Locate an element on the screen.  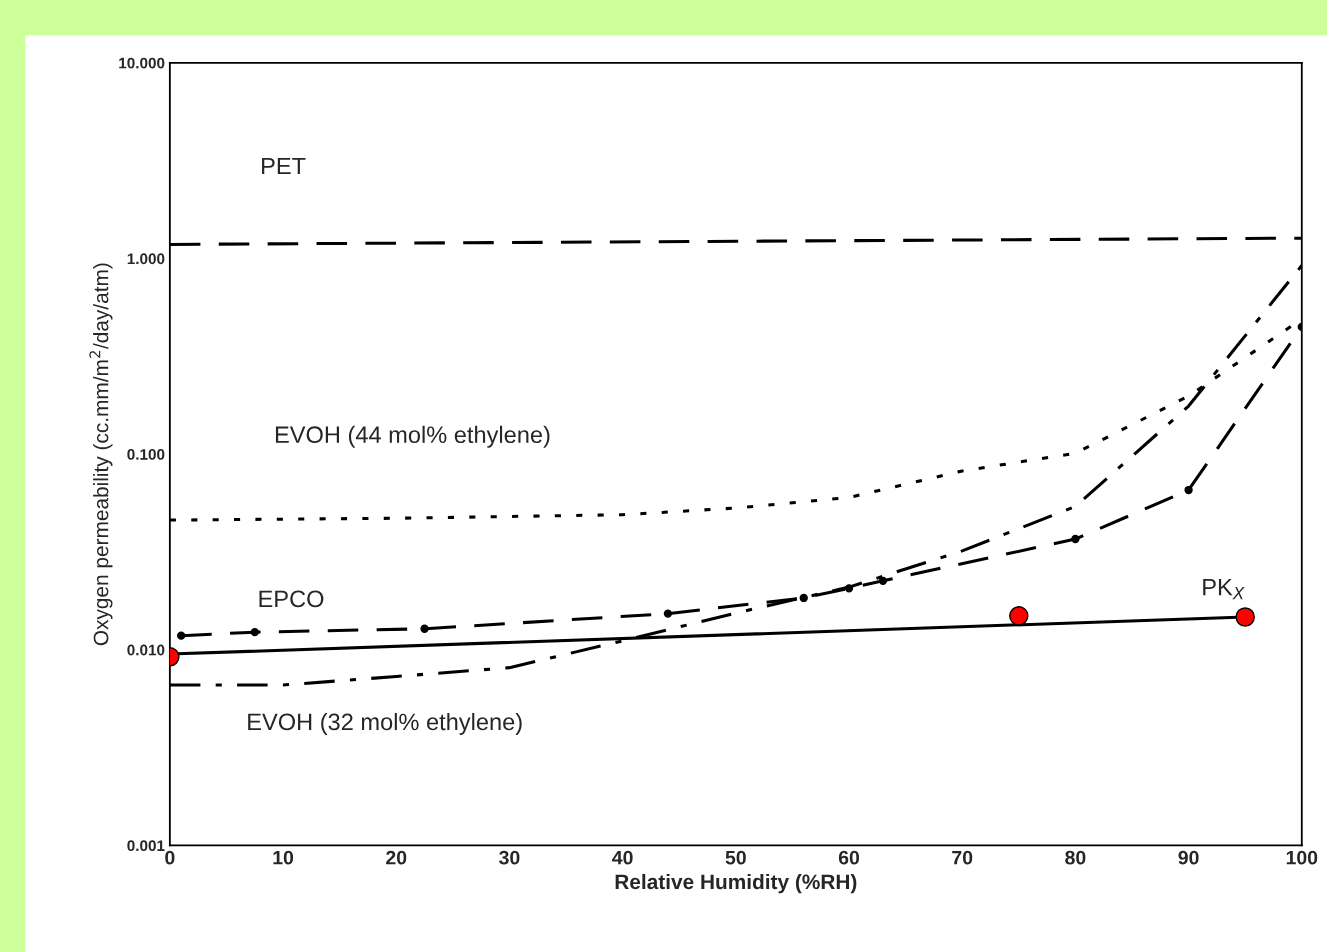
text: PET is located at coordinates (284, 166).